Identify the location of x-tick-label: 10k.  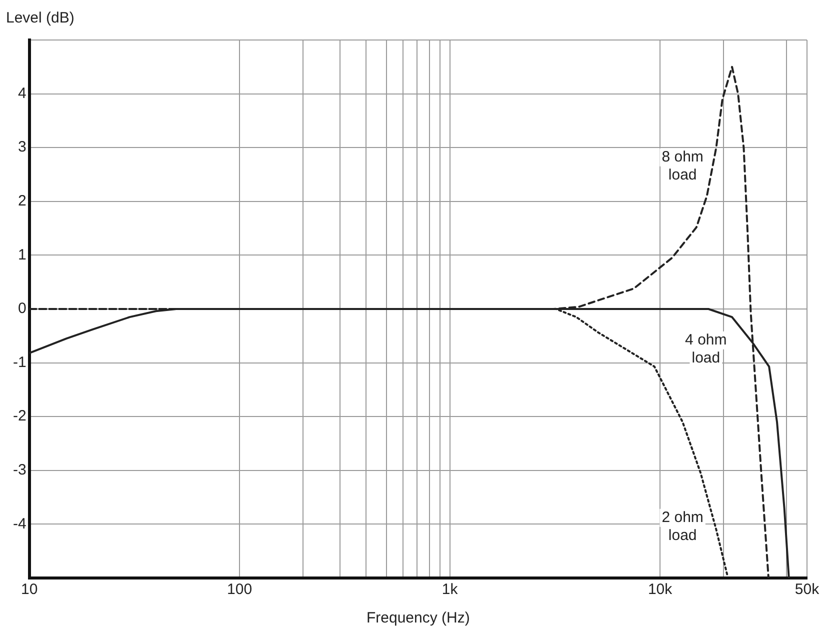
(660, 589).